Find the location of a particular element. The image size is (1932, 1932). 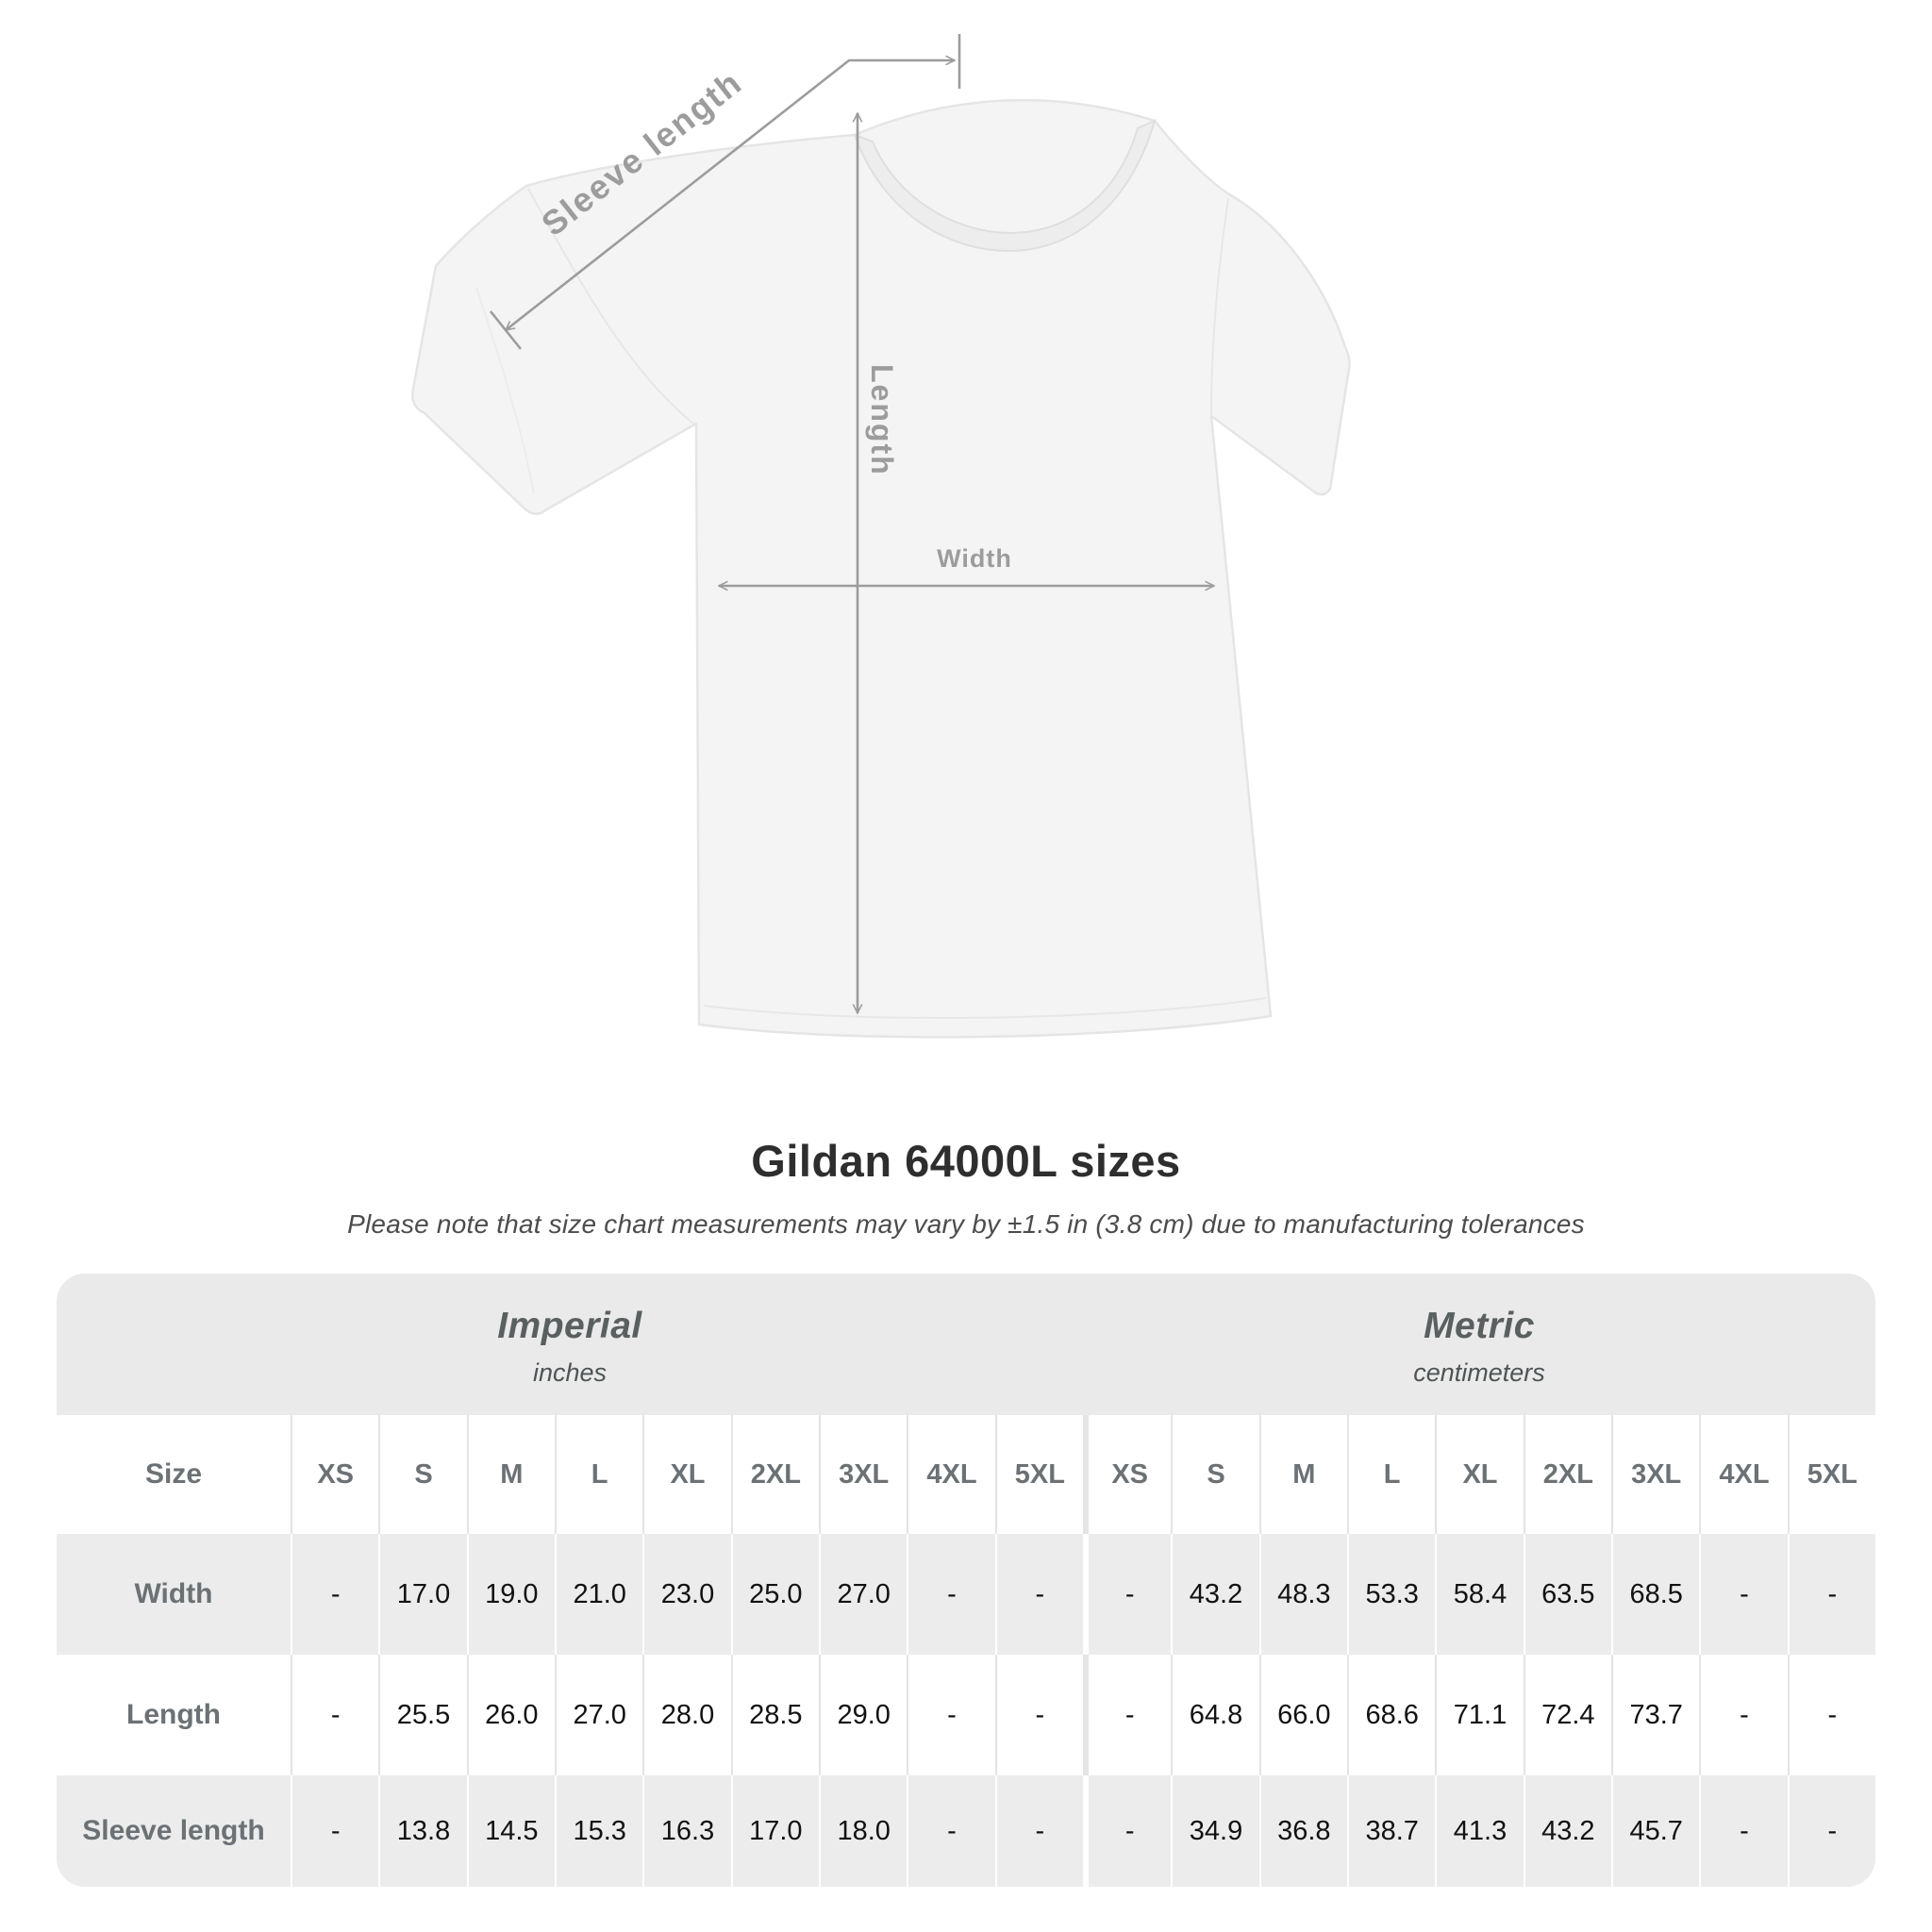

value-length-imperial-3xl: 29.0 is located at coordinates (863, 1715).